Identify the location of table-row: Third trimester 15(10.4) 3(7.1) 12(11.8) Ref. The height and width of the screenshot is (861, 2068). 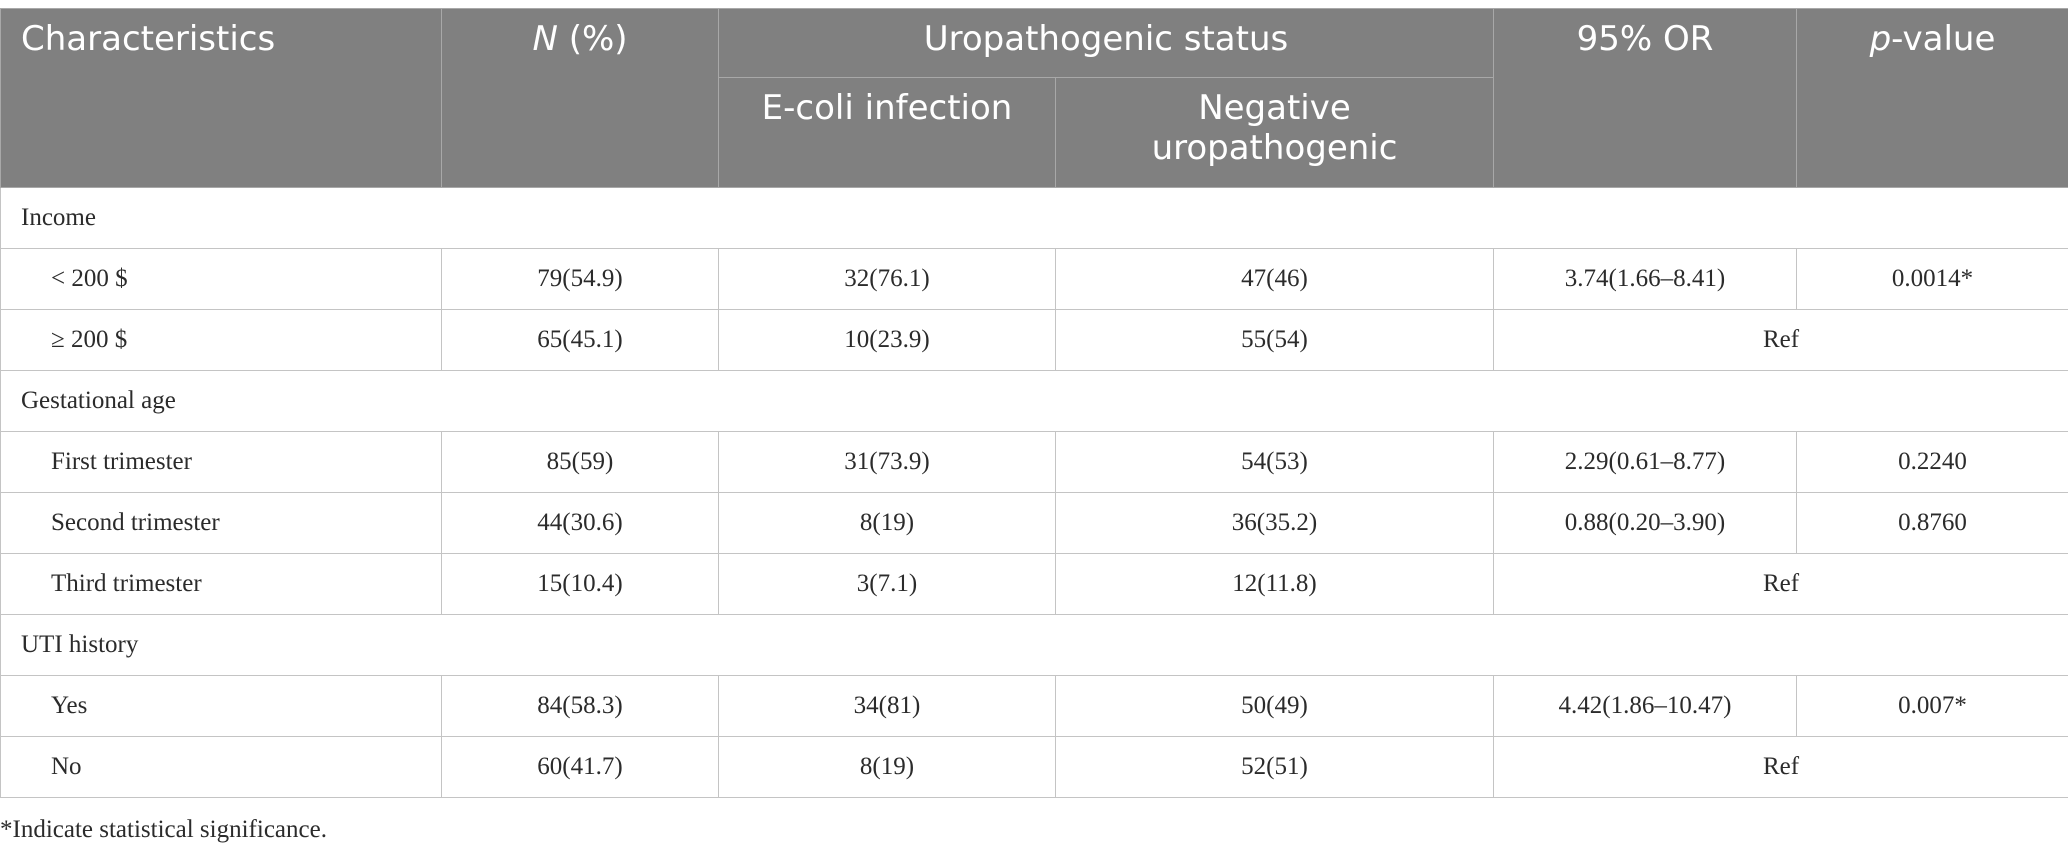
(1034, 584).